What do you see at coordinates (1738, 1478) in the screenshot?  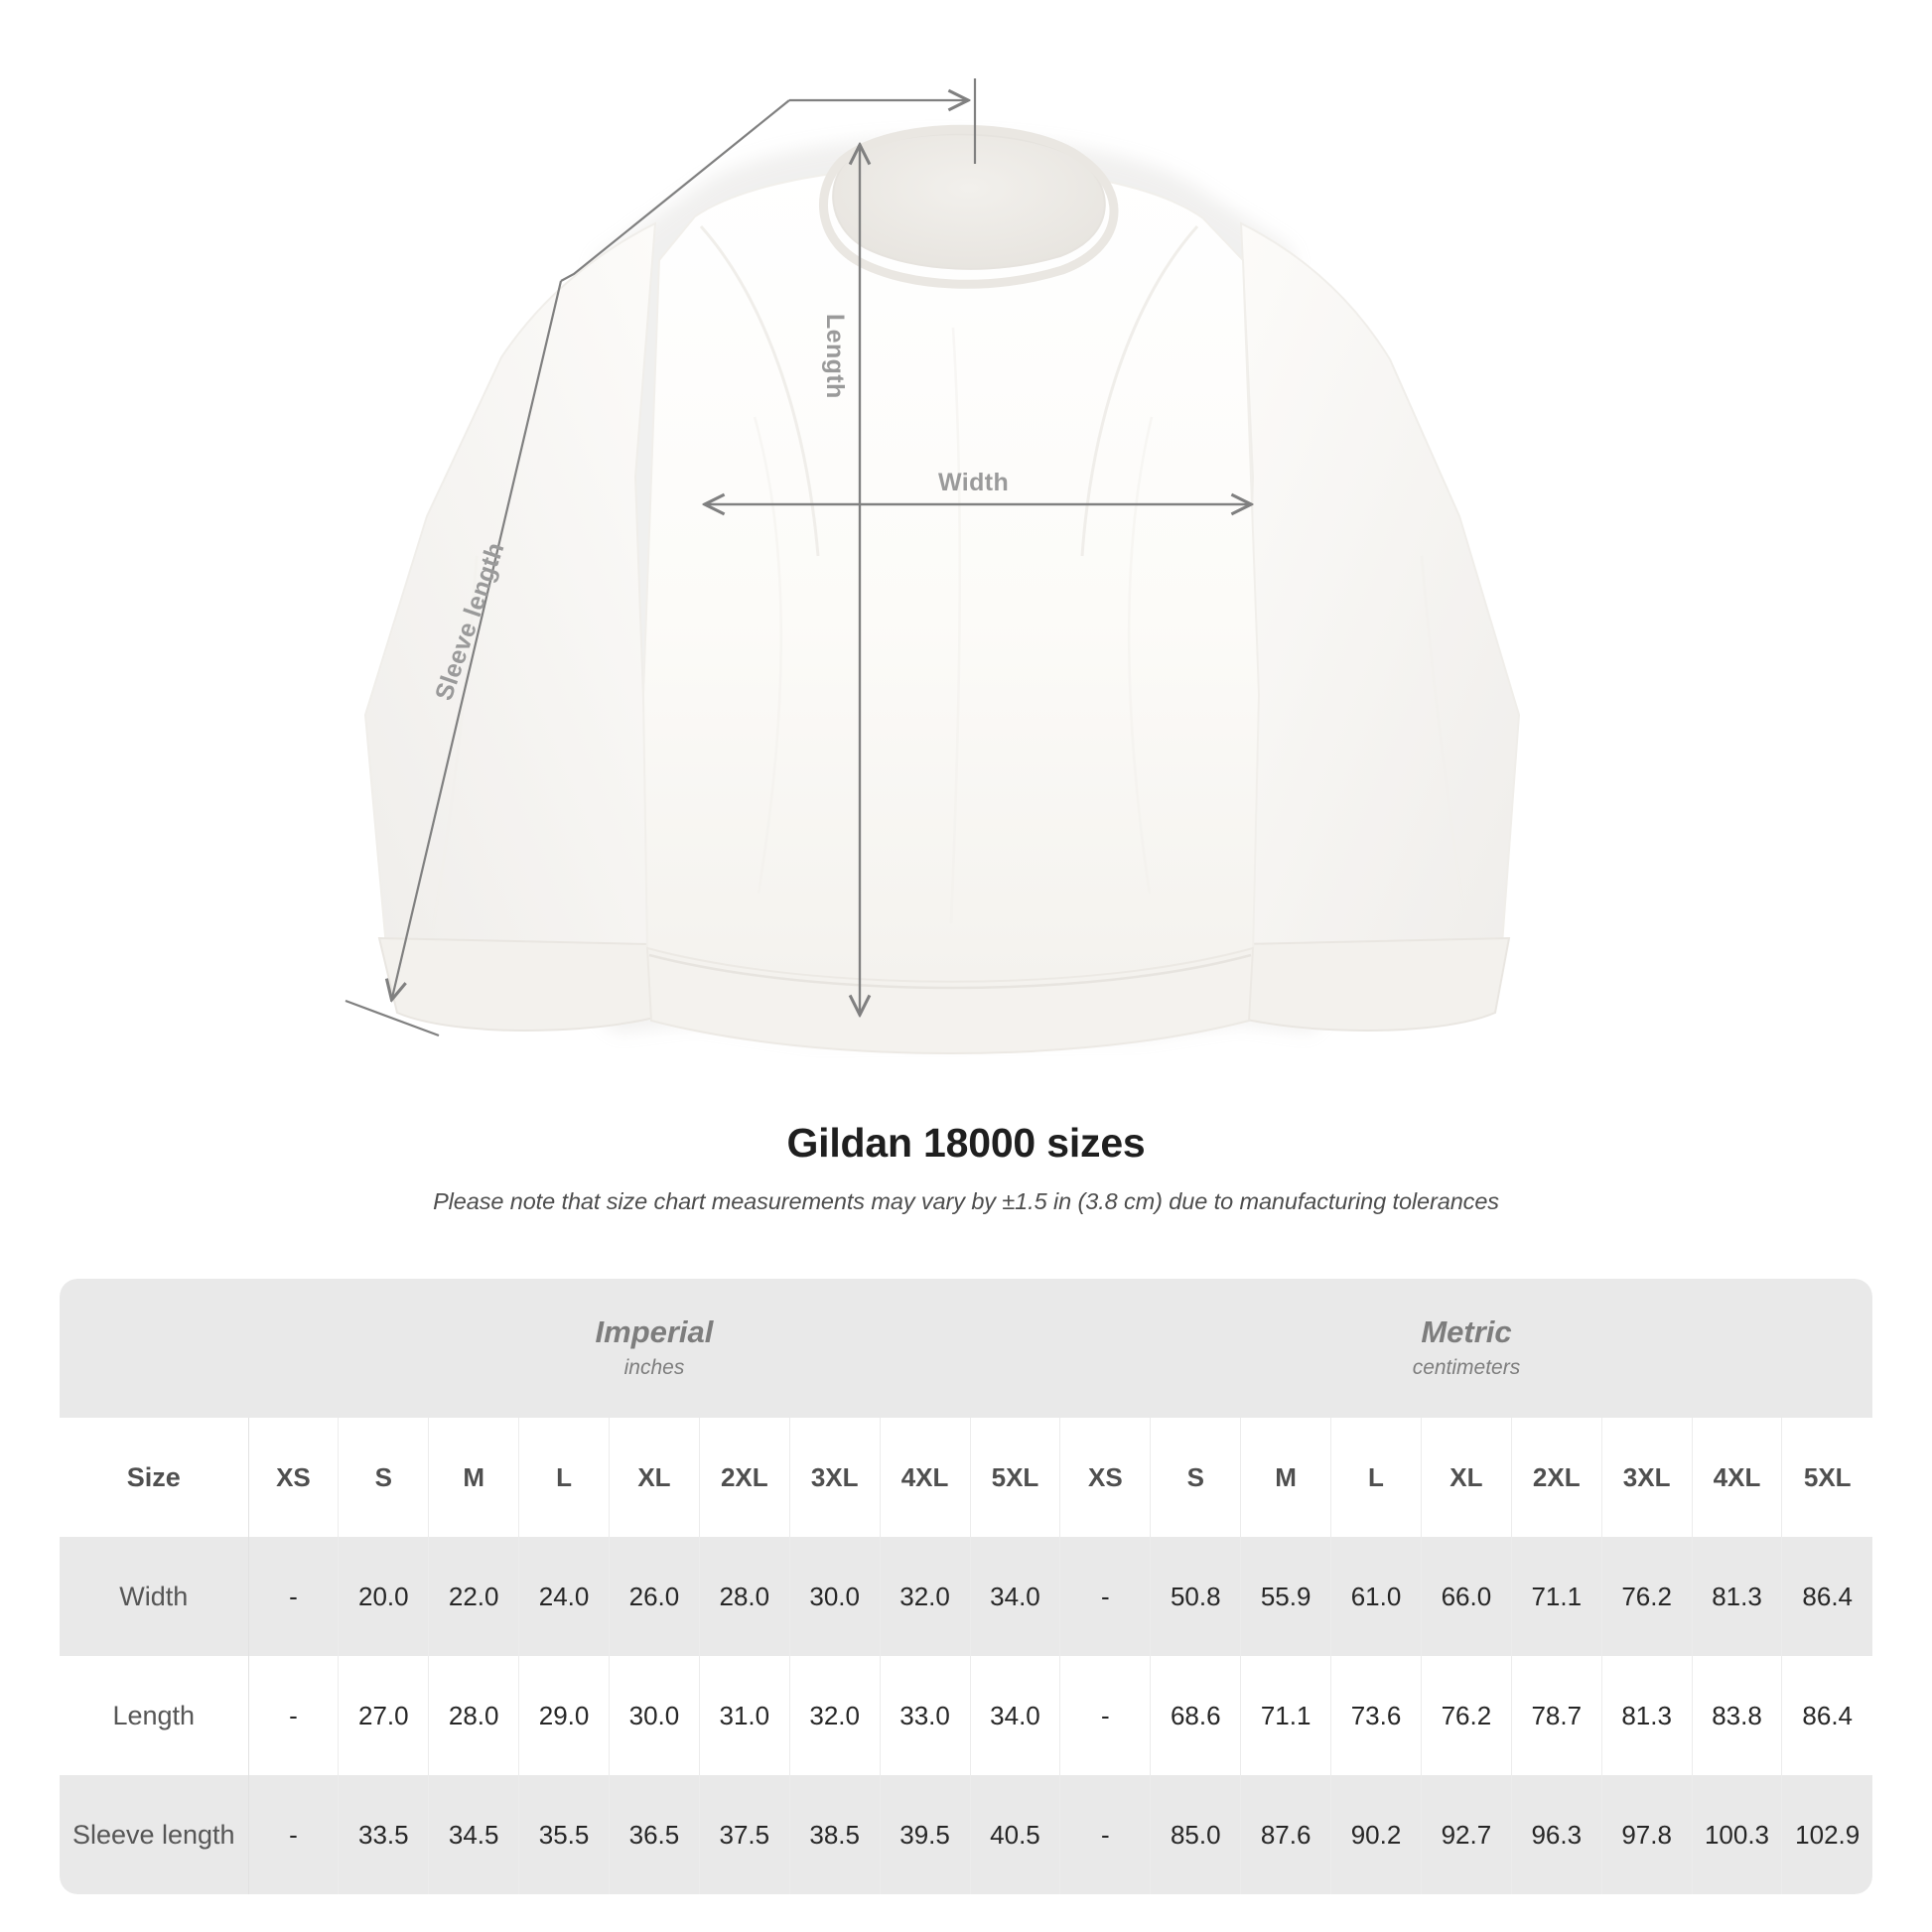 I see `size-header-metric-4xl: 4XL` at bounding box center [1738, 1478].